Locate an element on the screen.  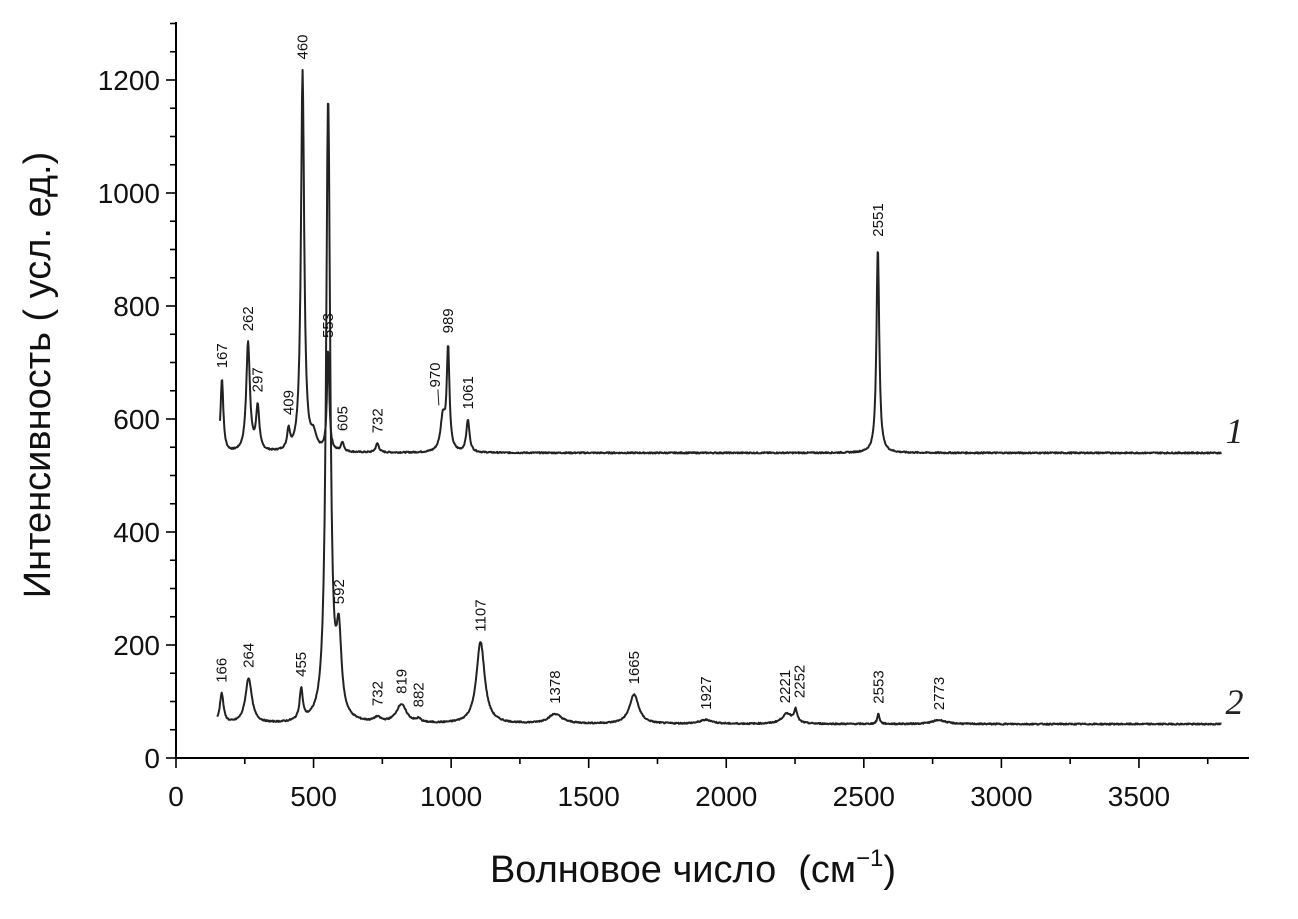
peak-label: 1061 is located at coordinates (468, 392).